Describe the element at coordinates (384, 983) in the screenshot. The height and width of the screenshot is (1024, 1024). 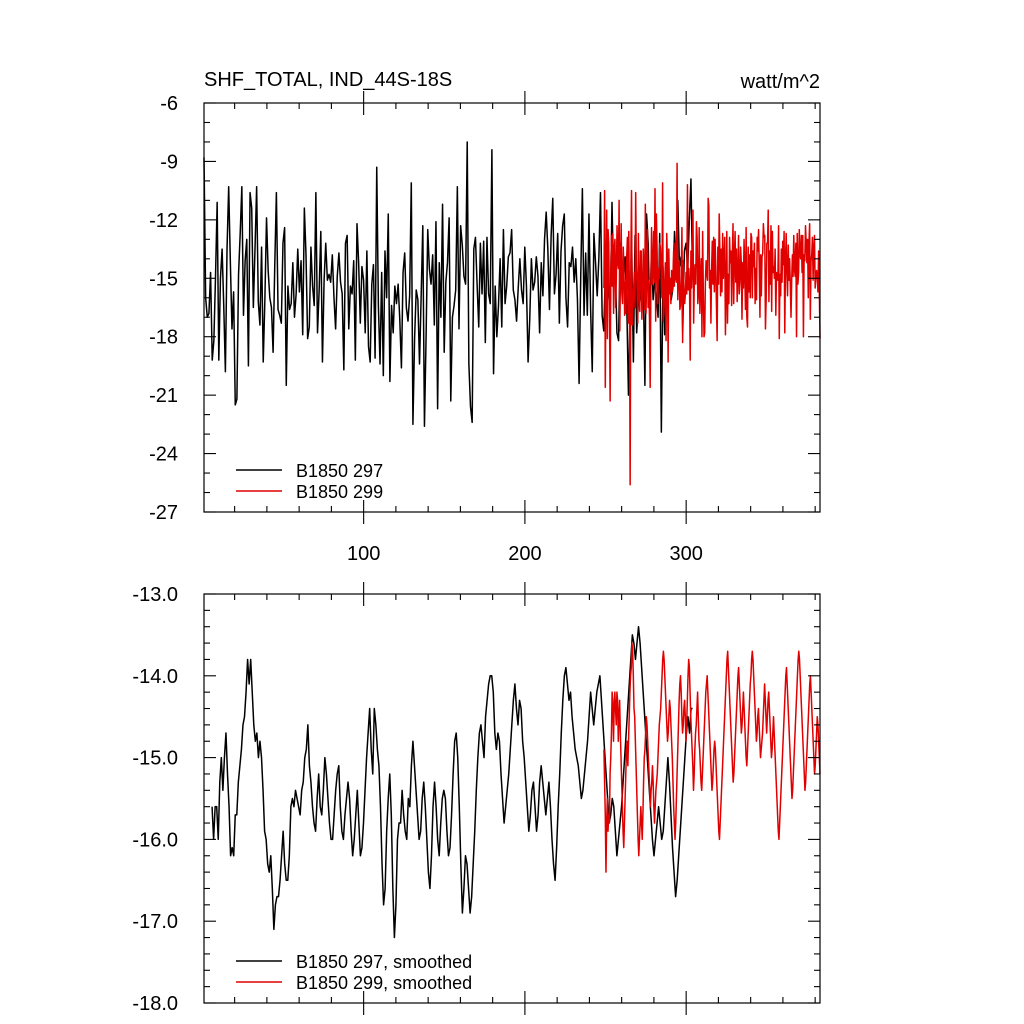
I see `legend-label-b1850-299-smoothed: B1850 299, smoothed` at that location.